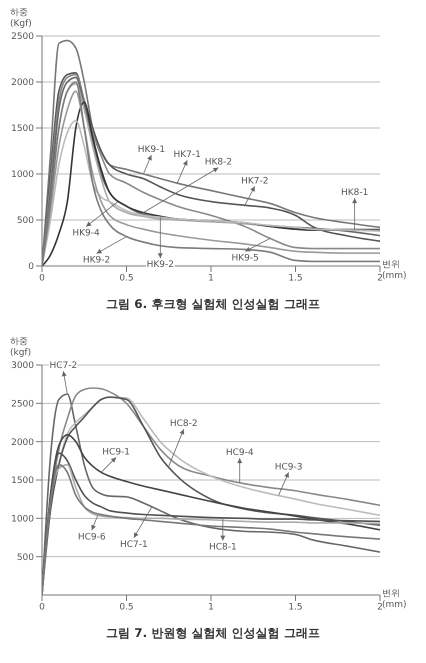 Image resolution: width=426 pixels, height=663 pixels. What do you see at coordinates (96, 261) in the screenshot?
I see `annotation: HK9-2` at bounding box center [96, 261].